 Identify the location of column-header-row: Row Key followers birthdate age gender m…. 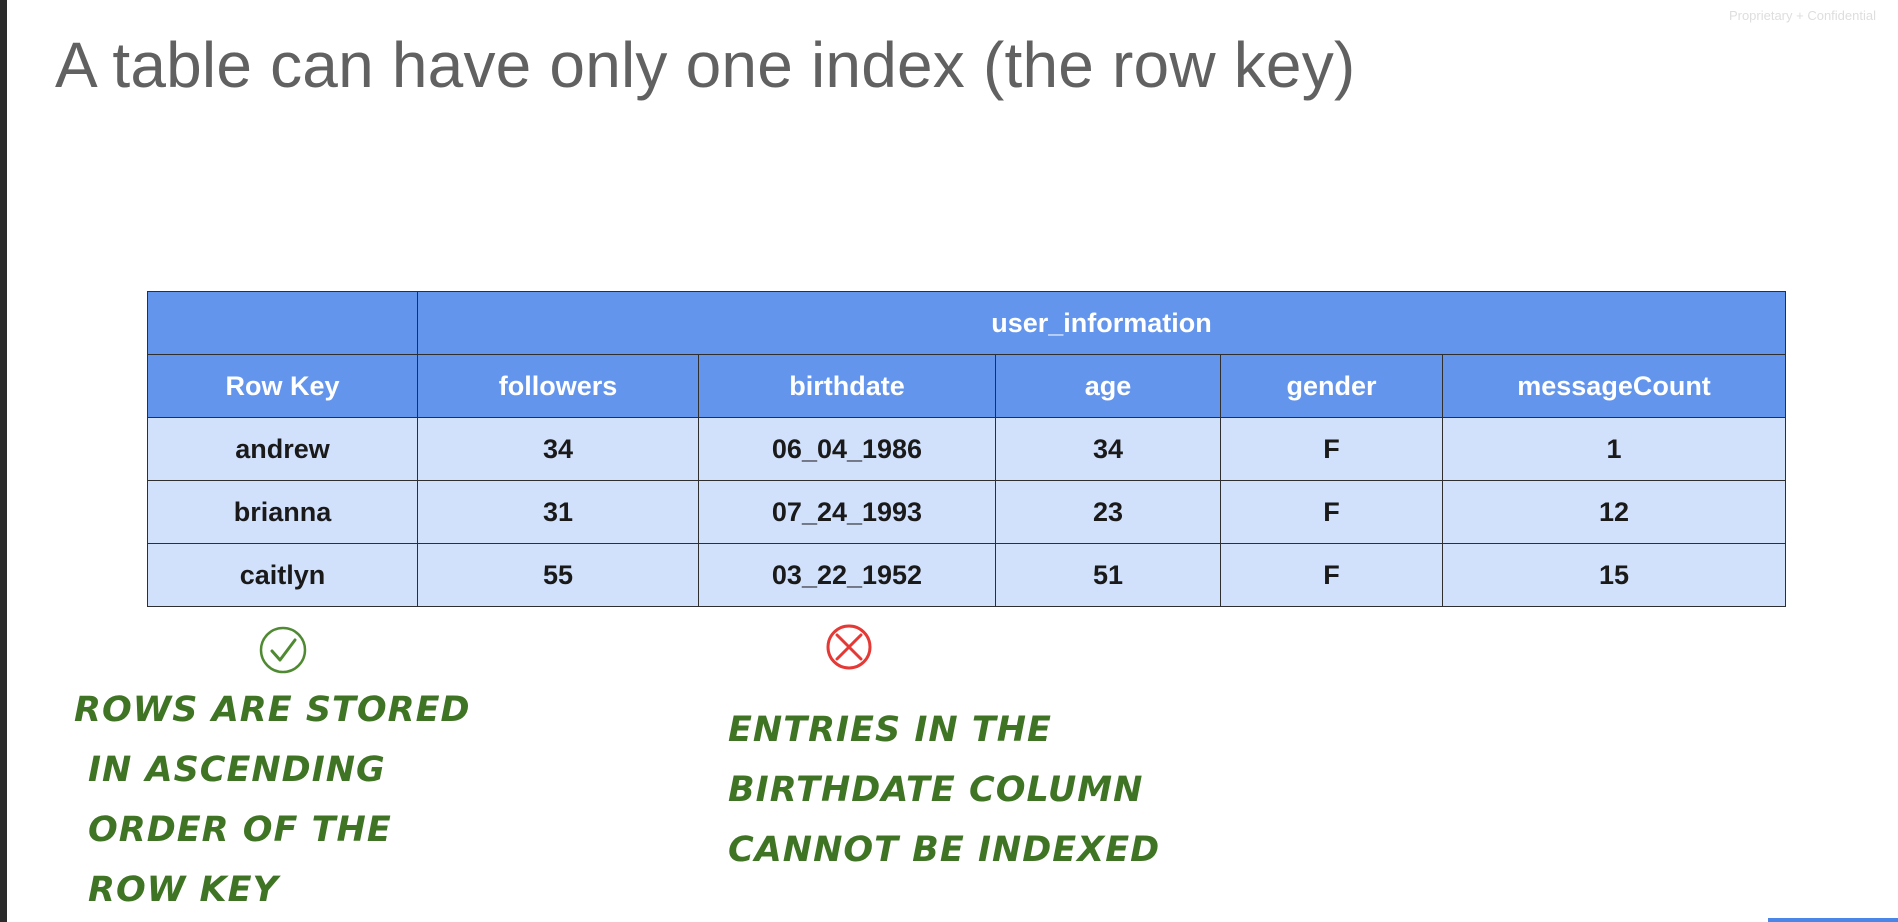
(967, 386).